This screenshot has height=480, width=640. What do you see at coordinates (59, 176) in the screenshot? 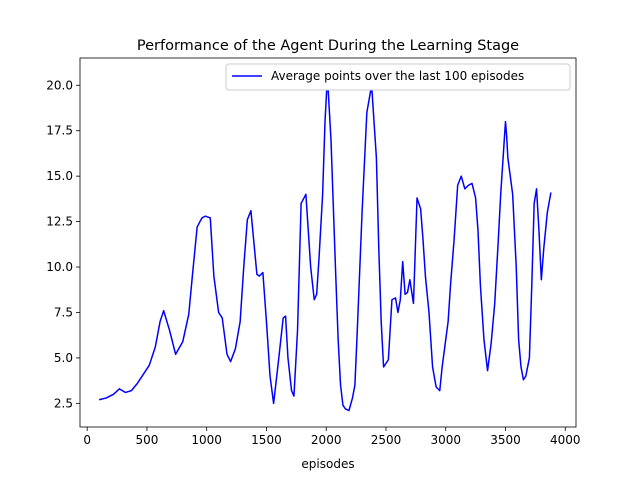
I see `y-tick-label: 15.0` at bounding box center [59, 176].